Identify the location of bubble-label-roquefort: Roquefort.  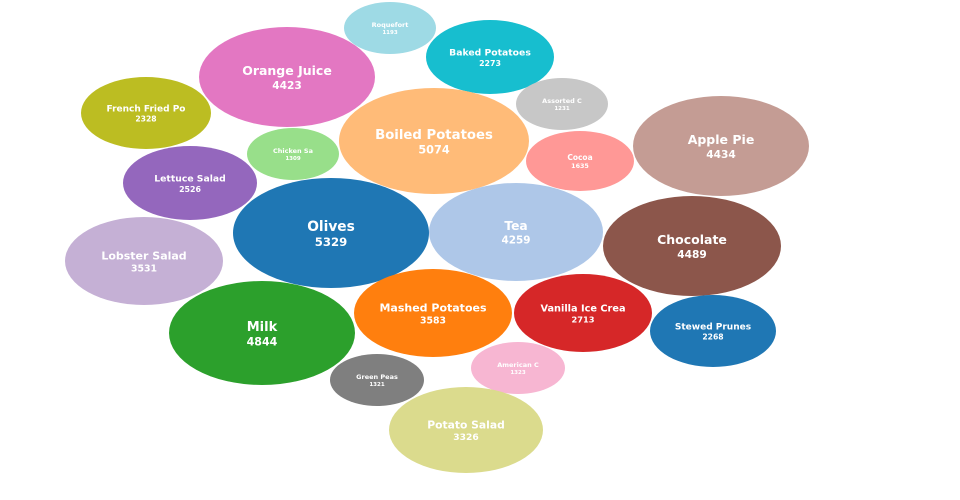
(390, 25).